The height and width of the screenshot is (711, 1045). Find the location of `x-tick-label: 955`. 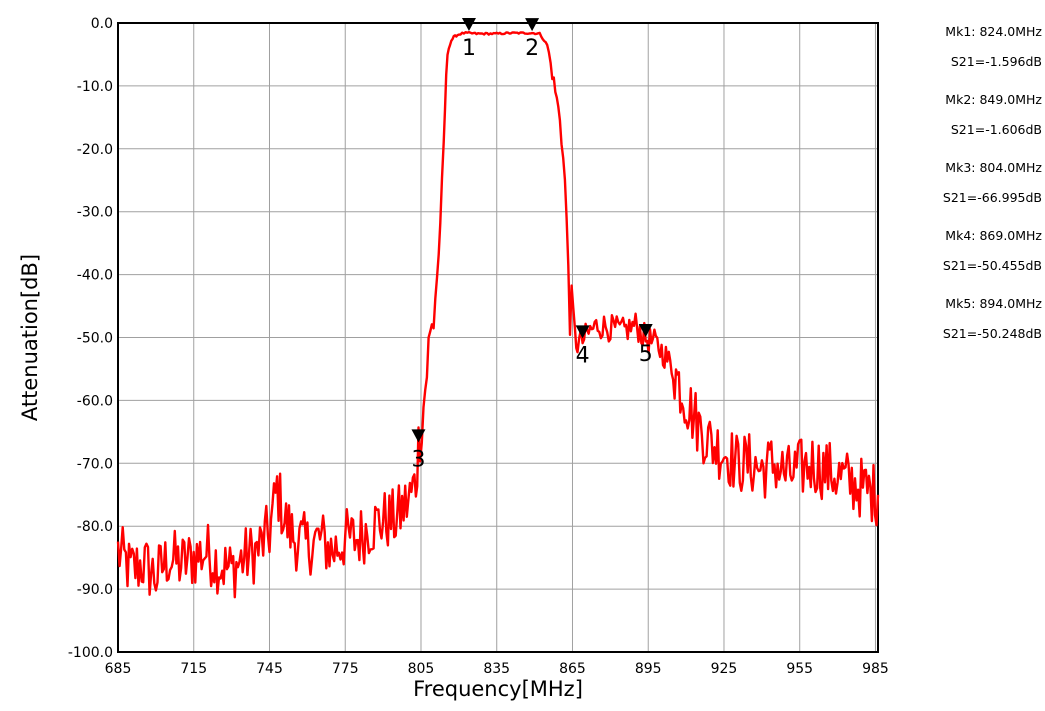

x-tick-label: 955 is located at coordinates (799, 669).